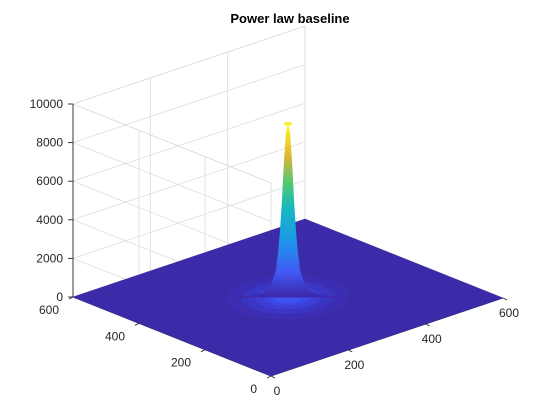 This screenshot has width=560, height=420. Describe the element at coordinates (277, 391) in the screenshot. I see `x-tick-label-0: 0` at that location.